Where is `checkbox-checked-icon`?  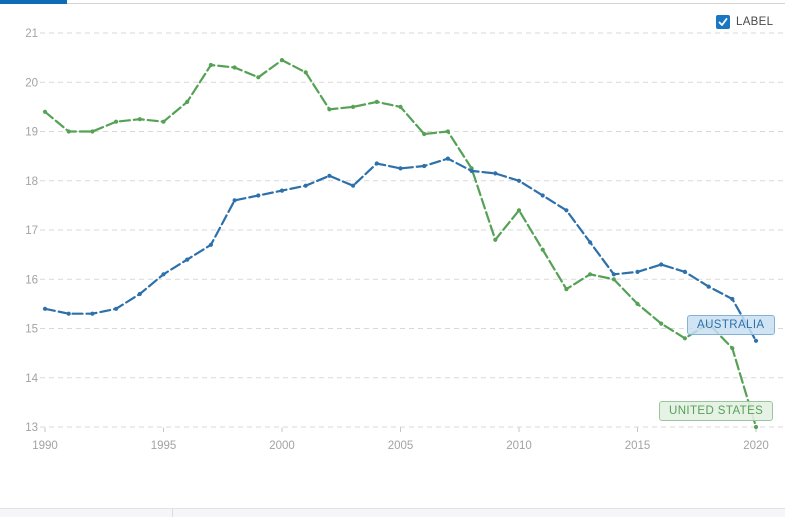
checkbox-checked-icon is located at coordinates (723, 22).